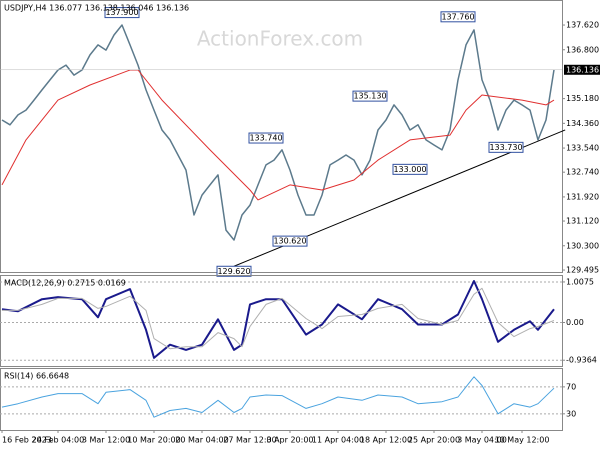 The height and width of the screenshot is (450, 600). What do you see at coordinates (36, 376) in the screenshot?
I see `panel-title: RSI(14) 66.6648` at bounding box center [36, 376].